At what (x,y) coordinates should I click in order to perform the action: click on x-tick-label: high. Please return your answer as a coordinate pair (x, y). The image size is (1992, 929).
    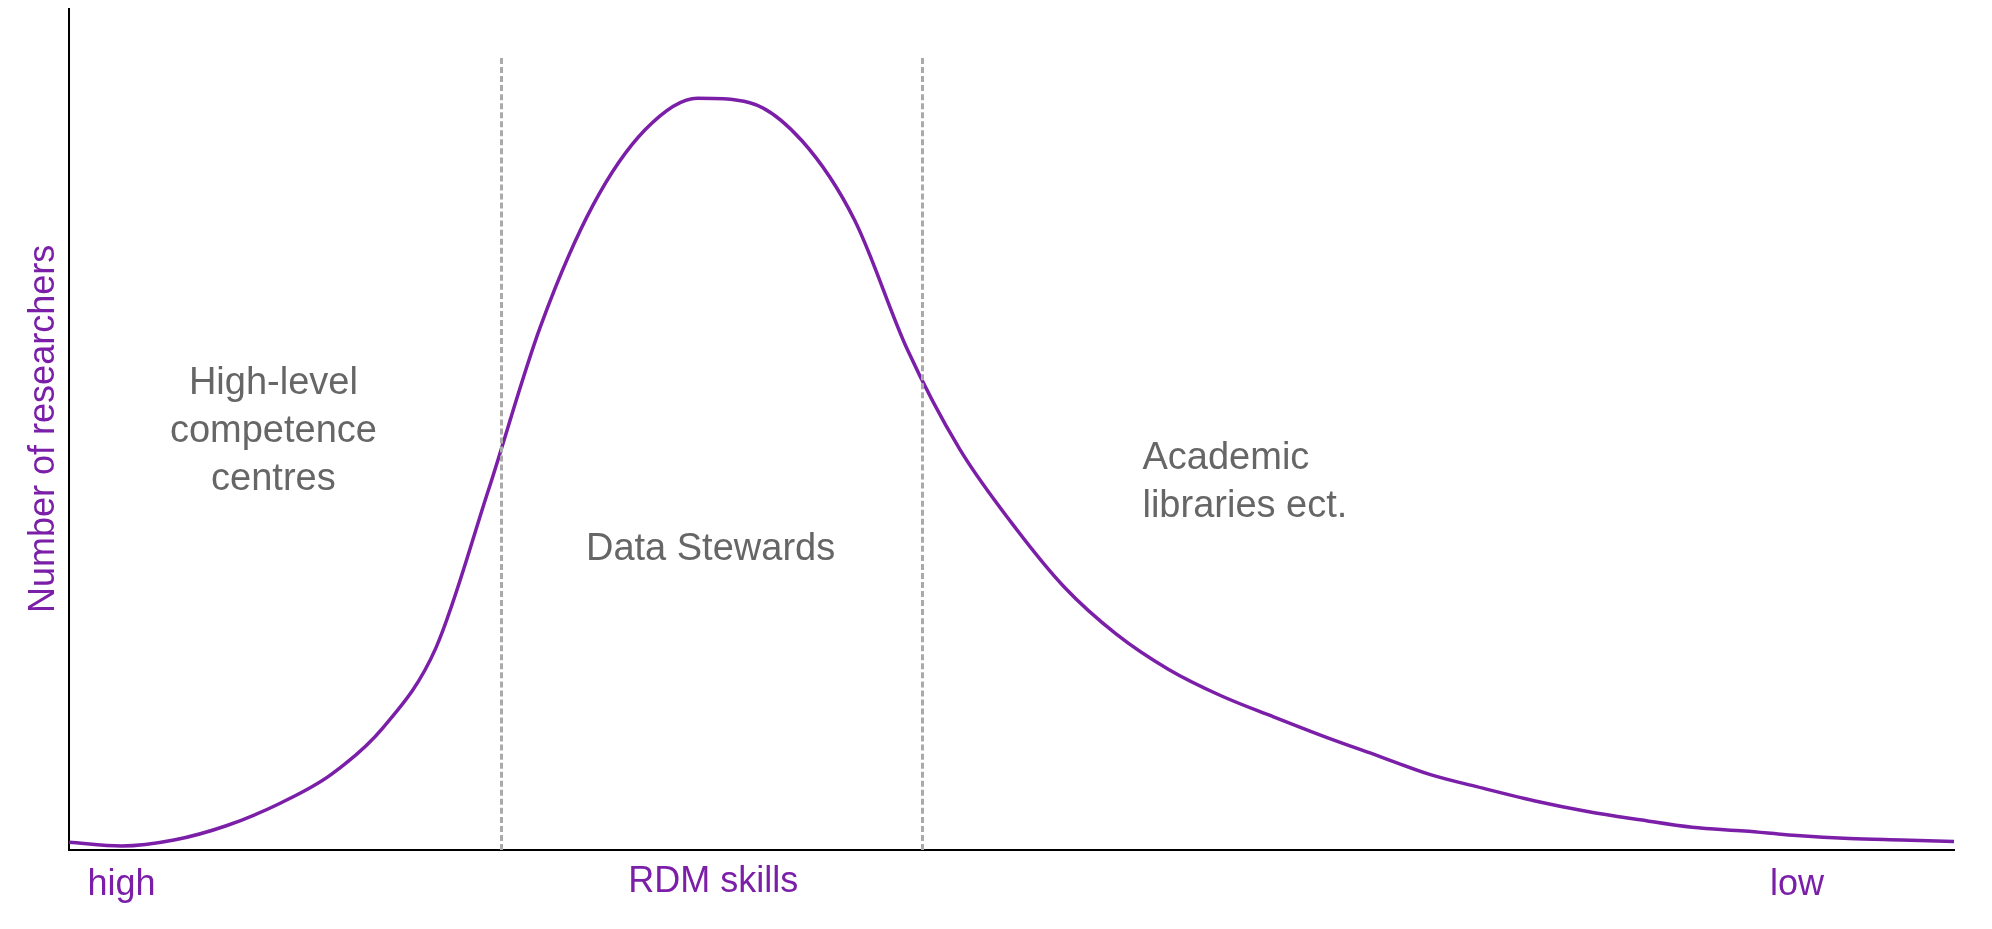
    Looking at the image, I should click on (121, 883).